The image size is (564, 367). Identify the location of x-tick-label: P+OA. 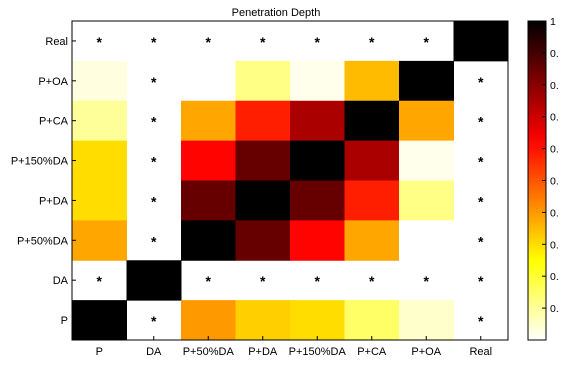
(426, 352).